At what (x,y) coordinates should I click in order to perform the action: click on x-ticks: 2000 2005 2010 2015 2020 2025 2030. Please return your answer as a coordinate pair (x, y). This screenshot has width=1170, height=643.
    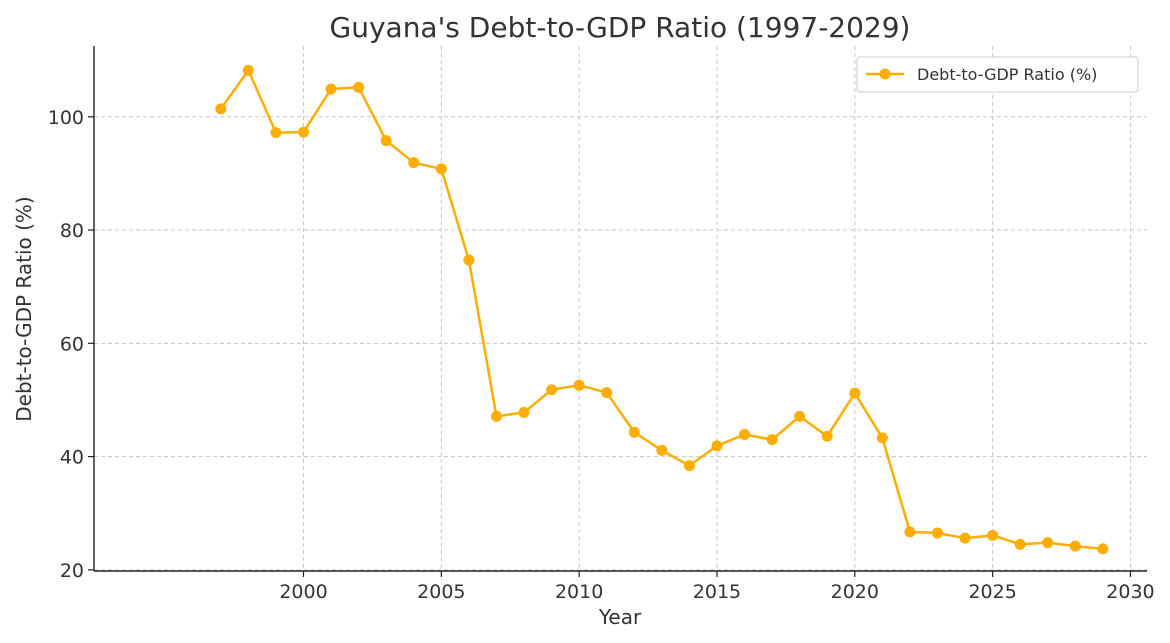
    Looking at the image, I should click on (717, 587).